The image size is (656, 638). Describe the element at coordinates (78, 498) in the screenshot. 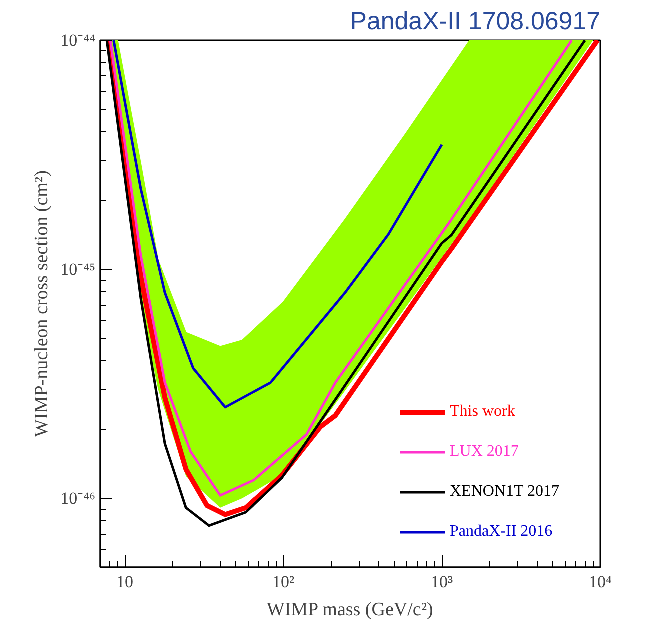

I see `y-tick-label: 10⁻⁴⁶` at that location.